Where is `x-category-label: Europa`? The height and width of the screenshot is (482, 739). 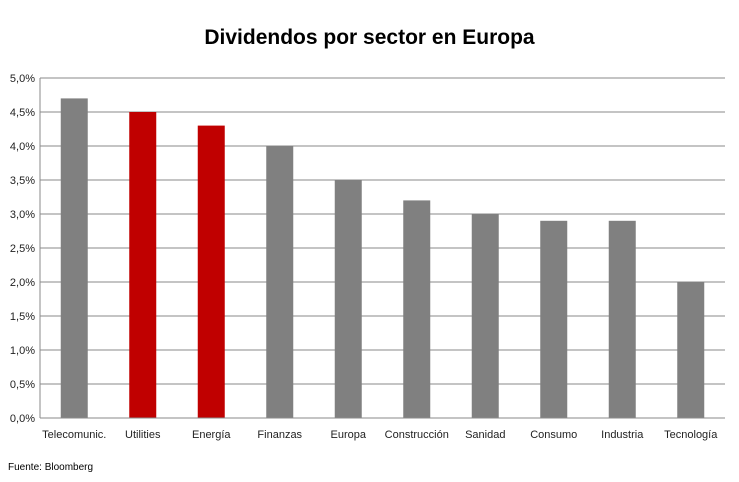
x-category-label: Europa is located at coordinates (349, 435).